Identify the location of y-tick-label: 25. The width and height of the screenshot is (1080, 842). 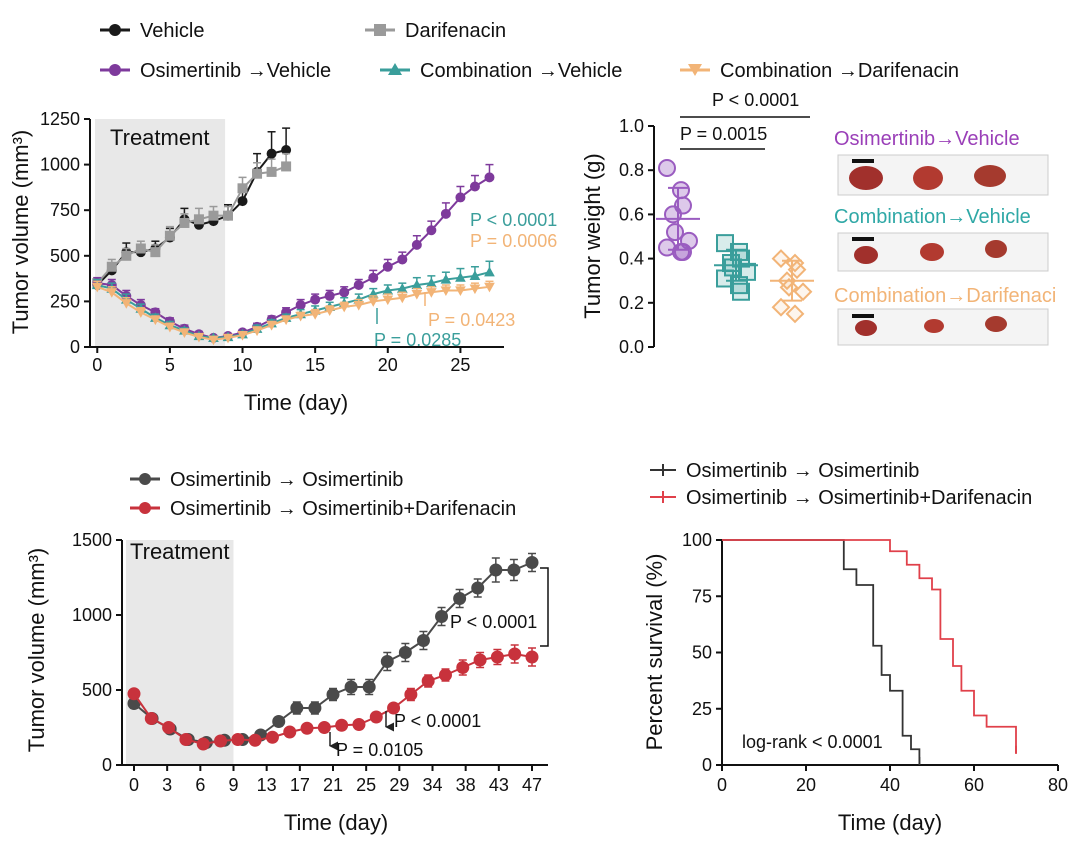
(702, 709).